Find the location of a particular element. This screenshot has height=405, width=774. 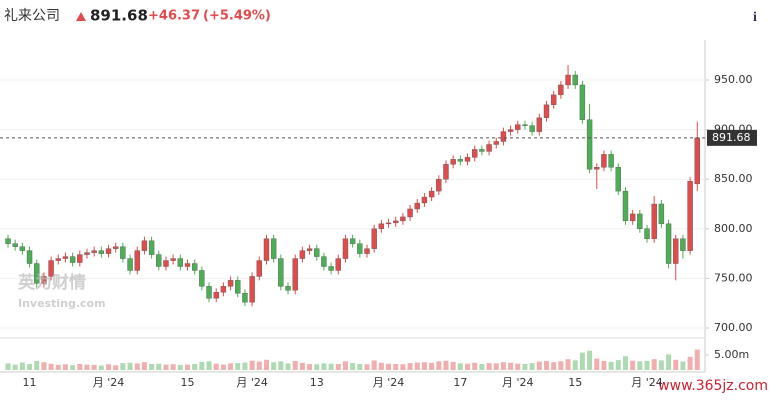

x-tick-label: 15 is located at coordinates (188, 382).